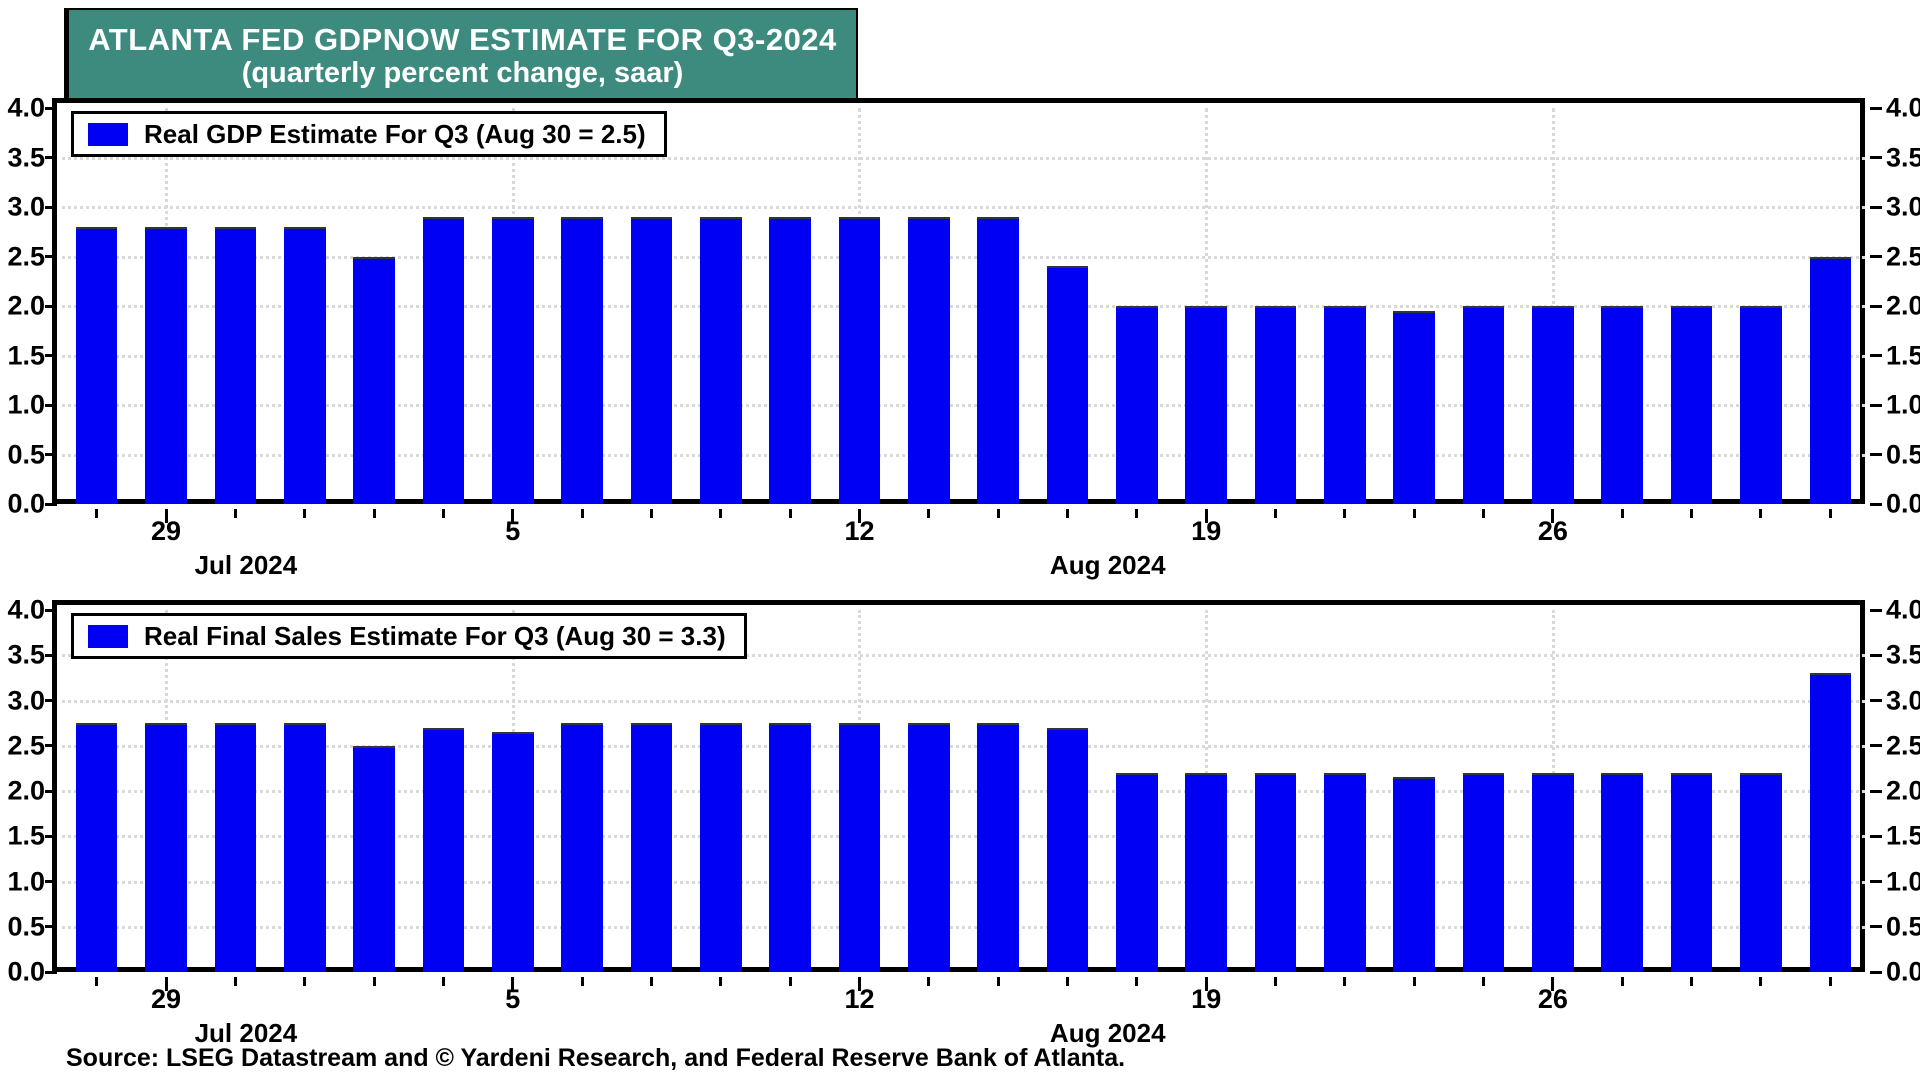 The height and width of the screenshot is (1080, 1920). I want to click on chart-title: ATLANTA FED GDPNOW ESTIMATE FOR Q3-2024, so click(462, 39).